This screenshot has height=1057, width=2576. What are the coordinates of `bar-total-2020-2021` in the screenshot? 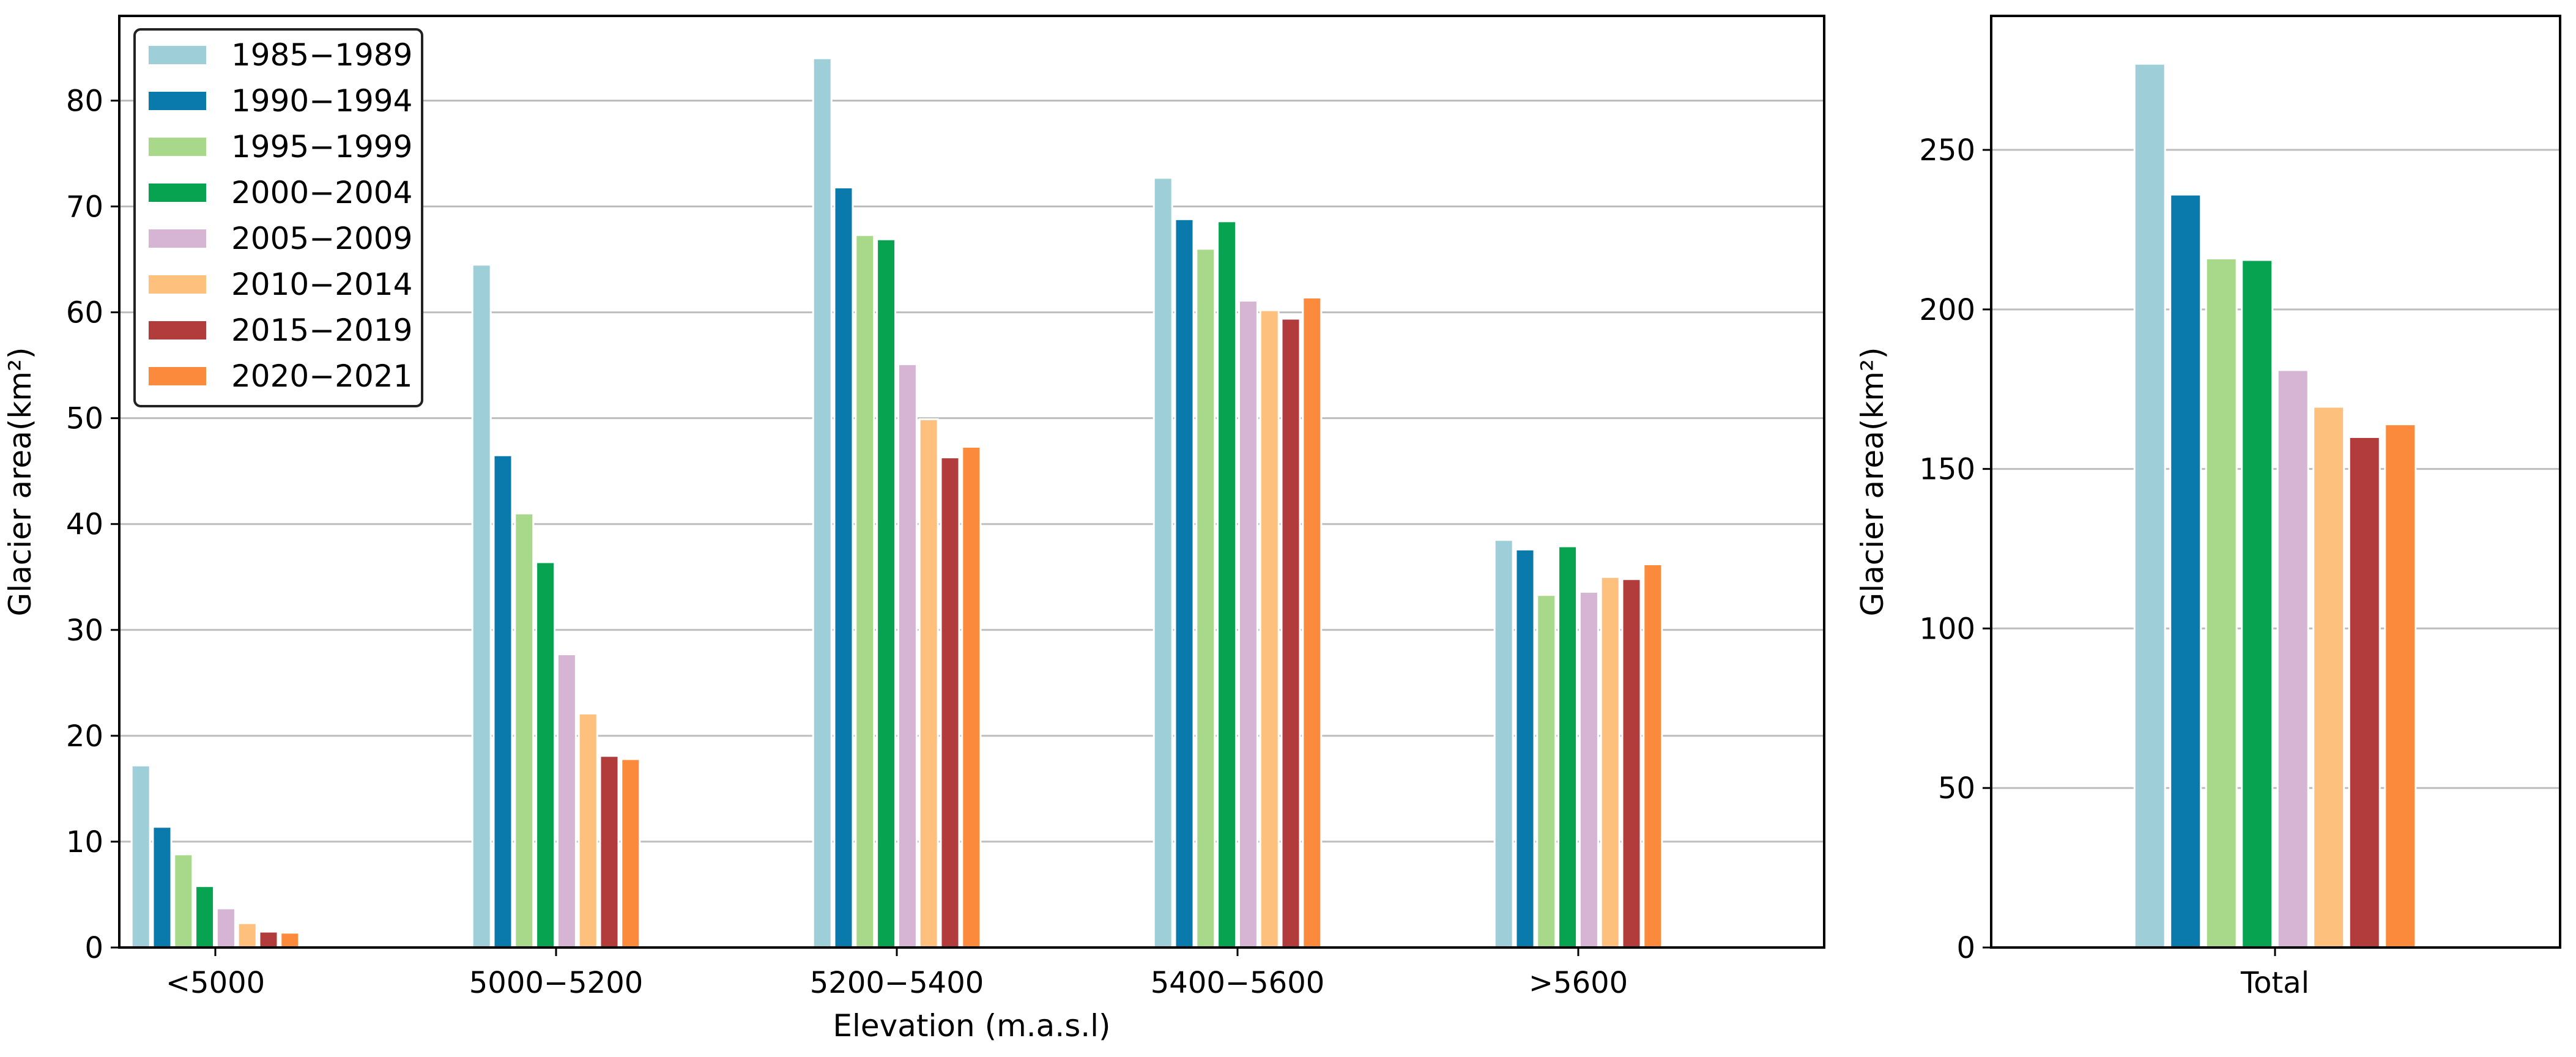 It's located at (2400, 686).